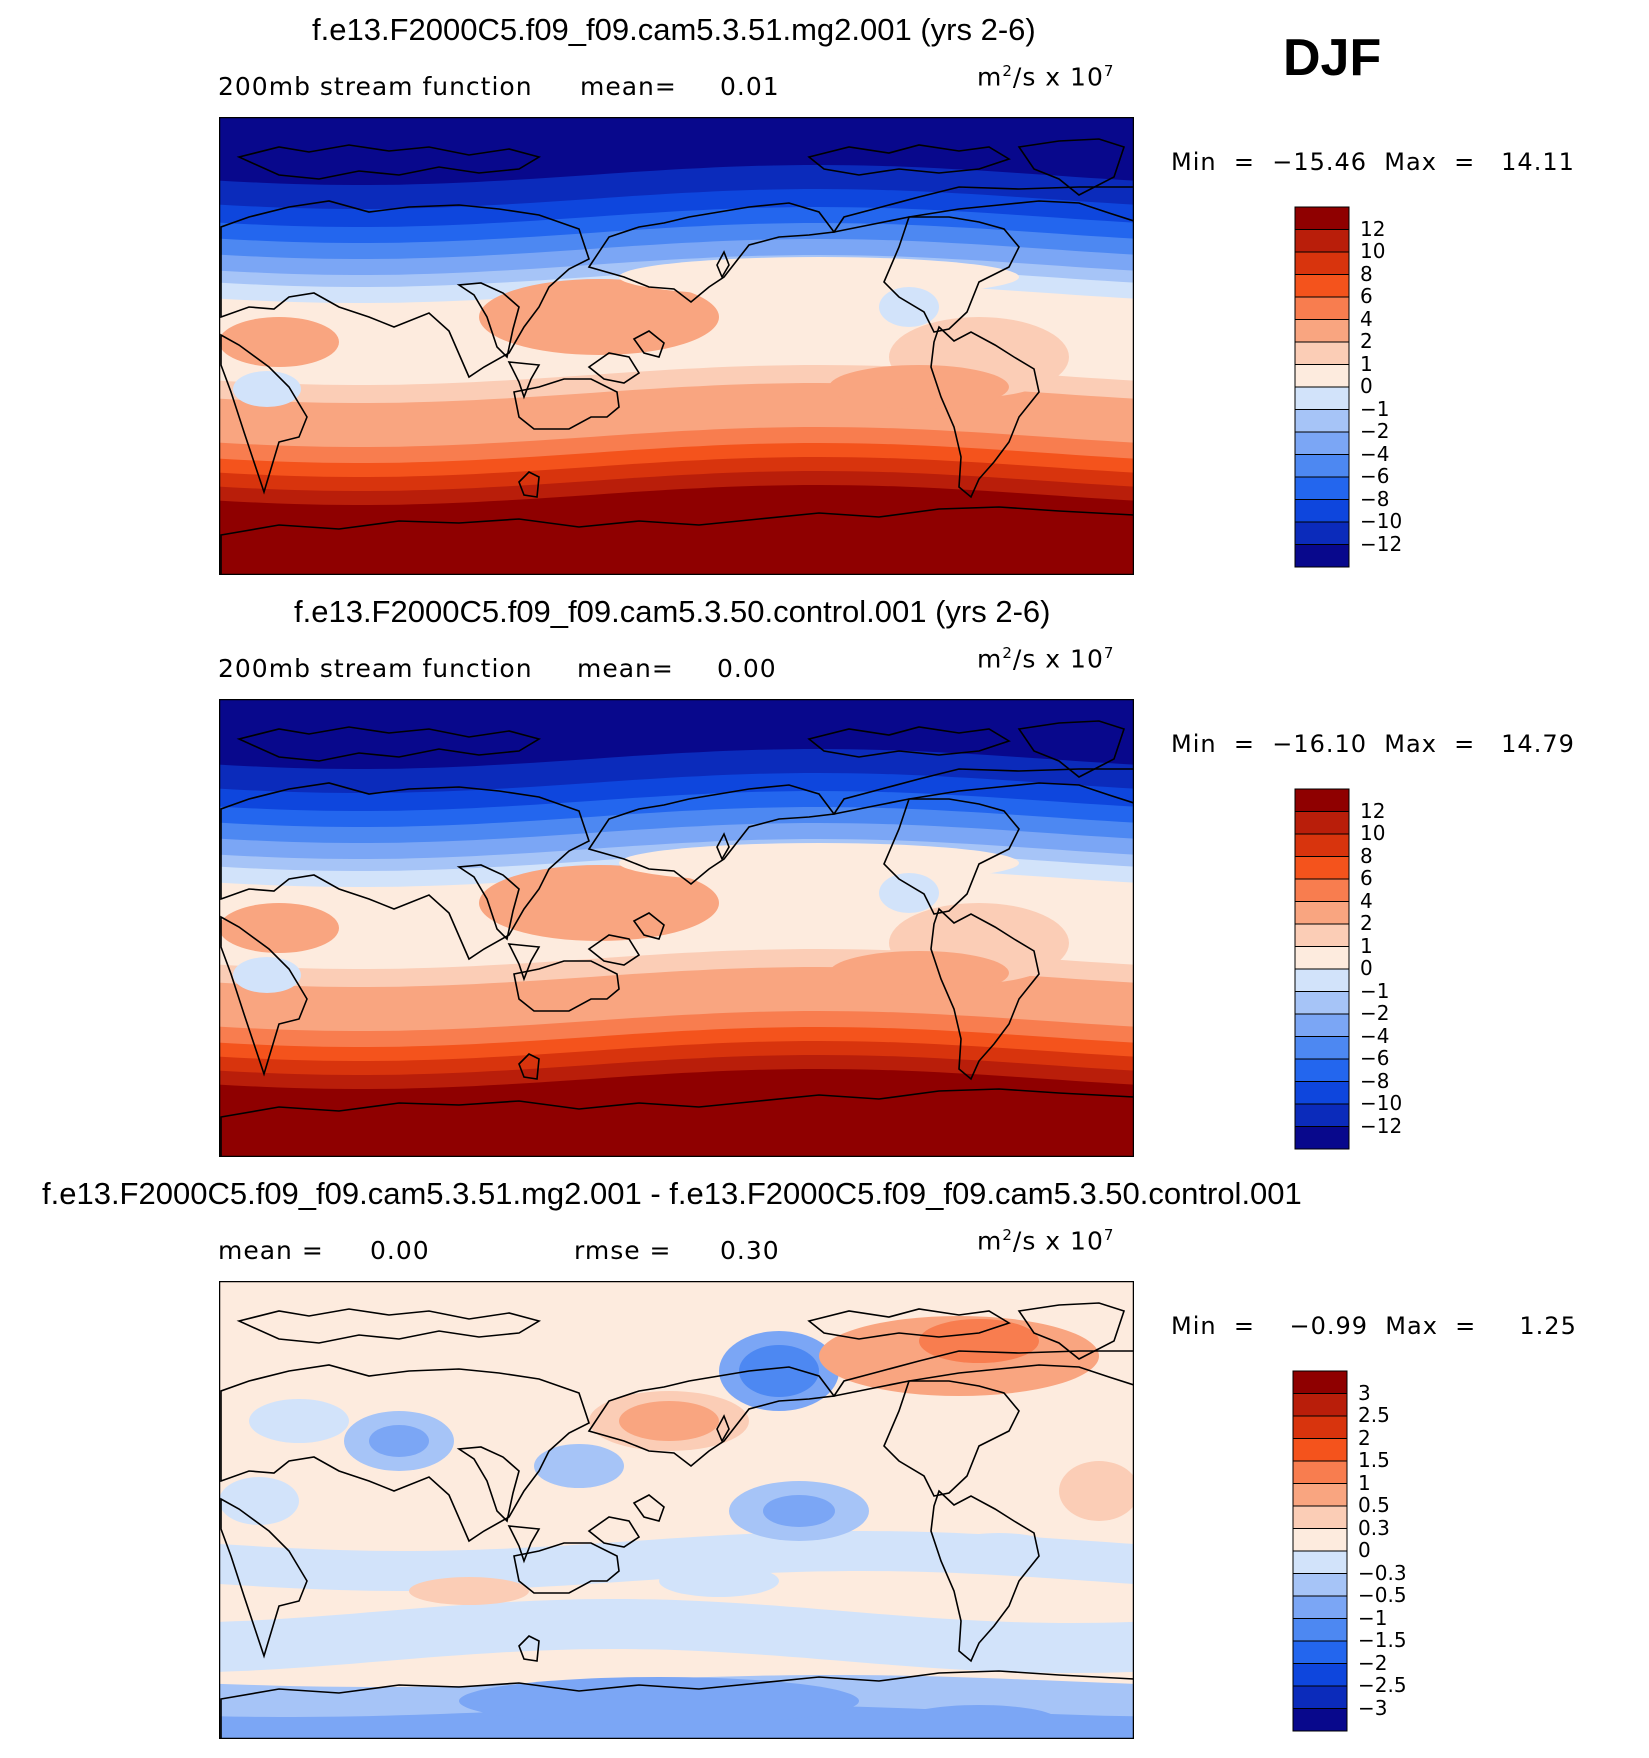 The height and width of the screenshot is (1758, 1649). What do you see at coordinates (747, 668) in the screenshot?
I see `panel2-mean-value: 0.00` at bounding box center [747, 668].